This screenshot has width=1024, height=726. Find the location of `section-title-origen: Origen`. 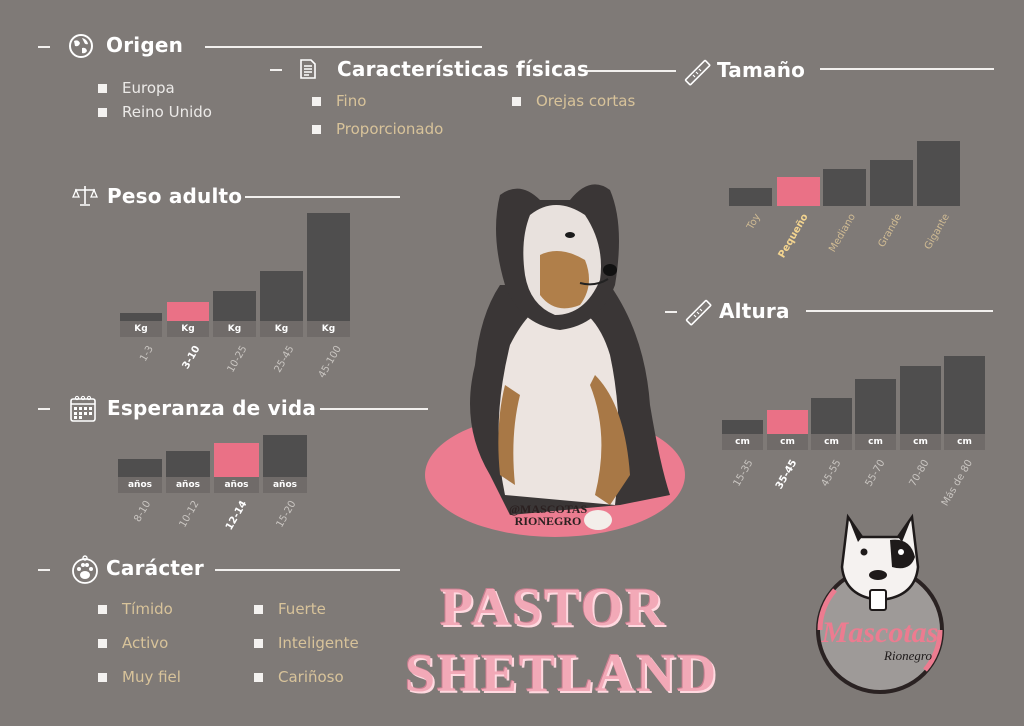

section-title-origen: Origen is located at coordinates (145, 45).